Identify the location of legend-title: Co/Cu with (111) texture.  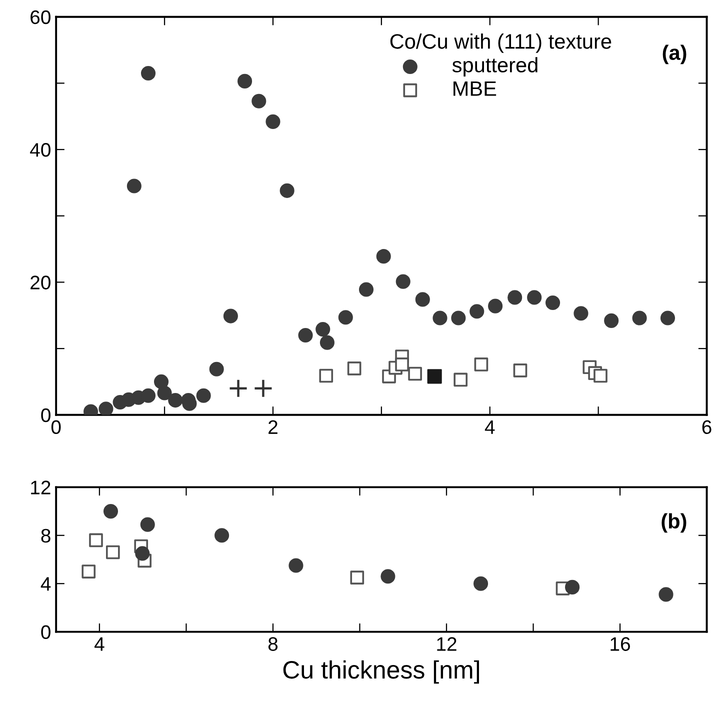
(501, 43).